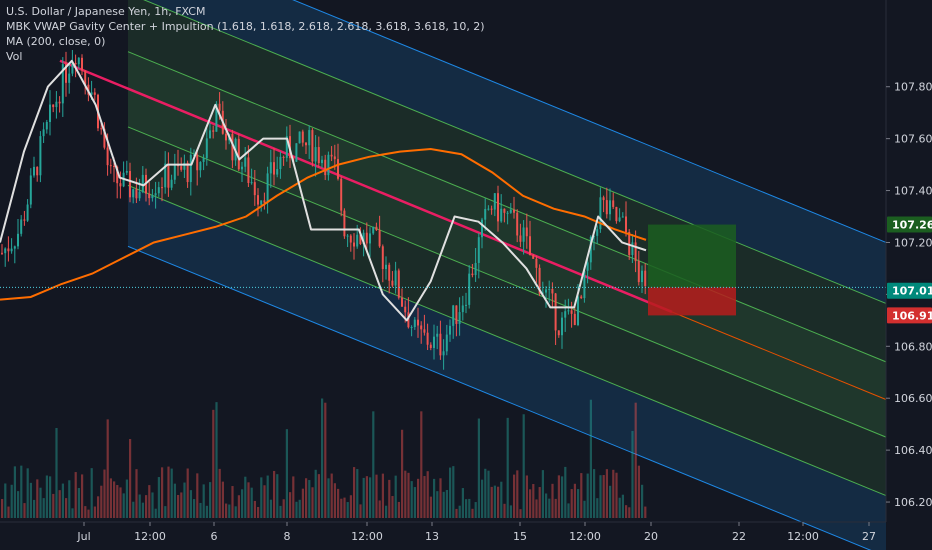  I want to click on x-tick-label: 6, so click(214, 536).